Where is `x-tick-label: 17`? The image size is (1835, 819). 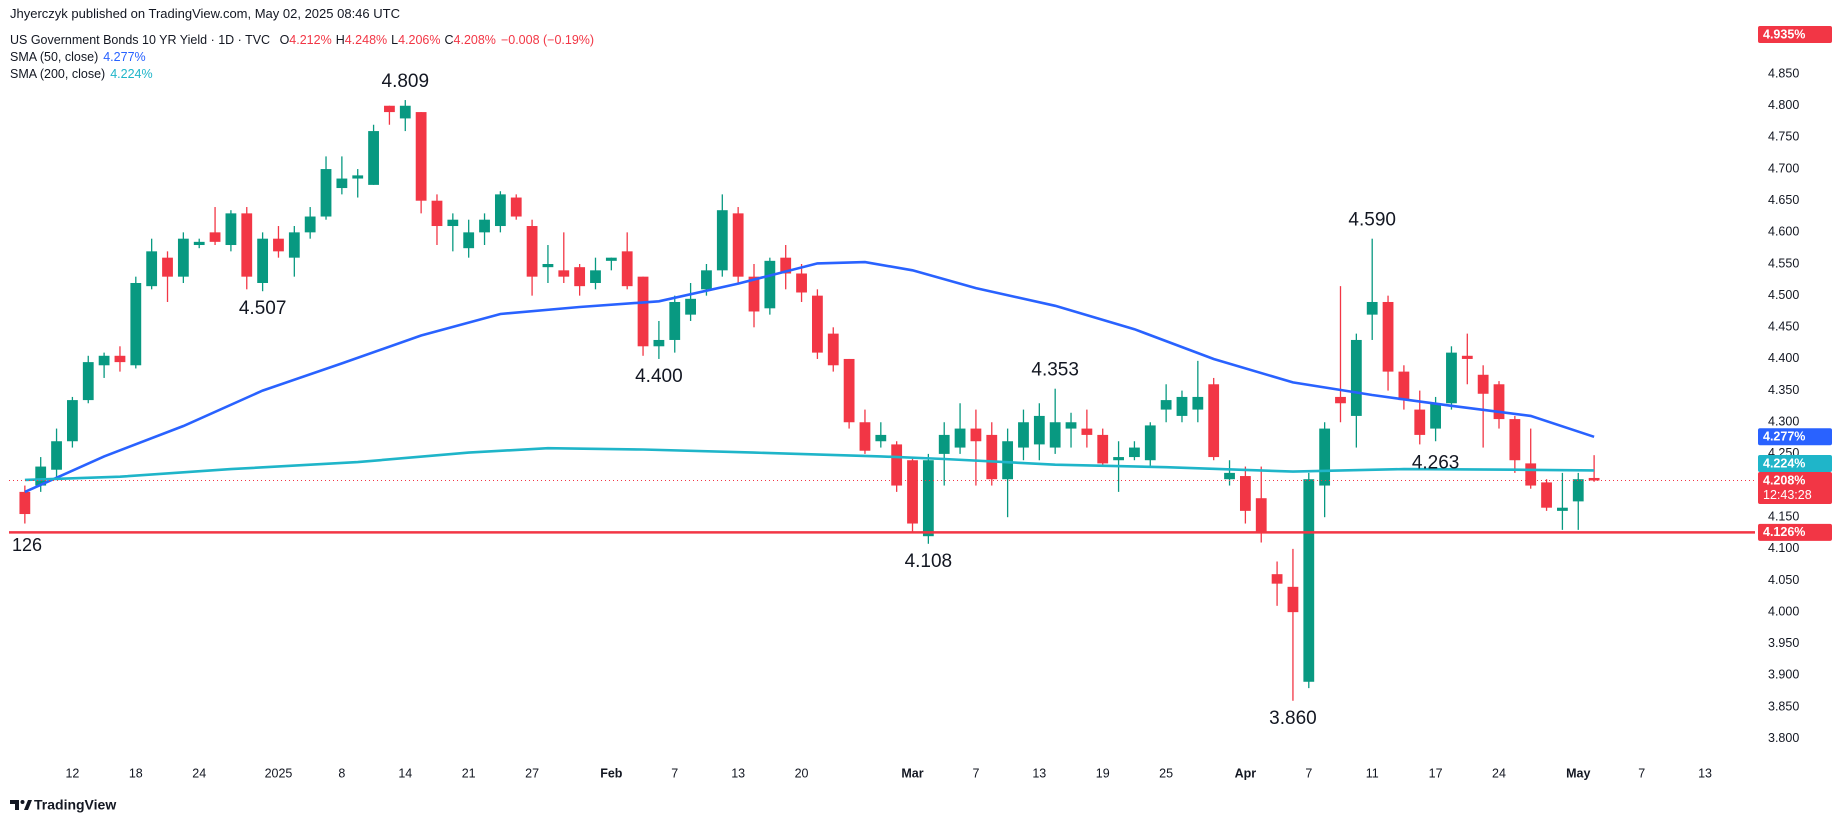 x-tick-label: 17 is located at coordinates (1436, 773).